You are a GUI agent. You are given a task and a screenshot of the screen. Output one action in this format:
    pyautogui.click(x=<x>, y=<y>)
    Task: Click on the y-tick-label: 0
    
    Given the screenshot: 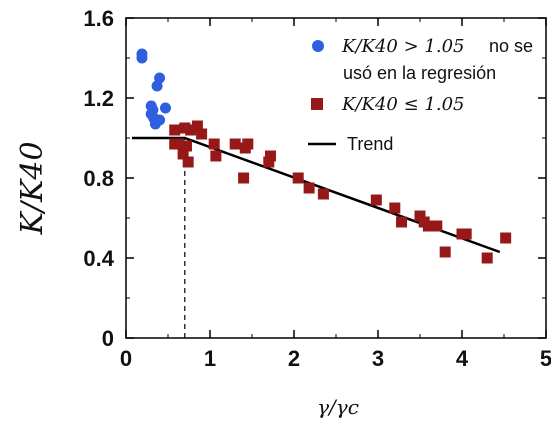 What is the action you would take?
    pyautogui.click(x=108, y=338)
    